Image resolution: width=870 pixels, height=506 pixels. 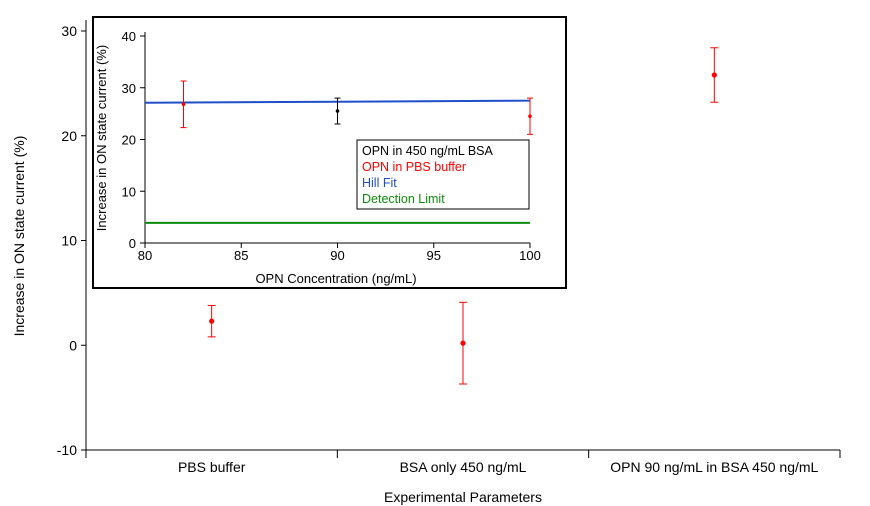 I want to click on main-y-tick-label: 0, so click(x=73, y=345).